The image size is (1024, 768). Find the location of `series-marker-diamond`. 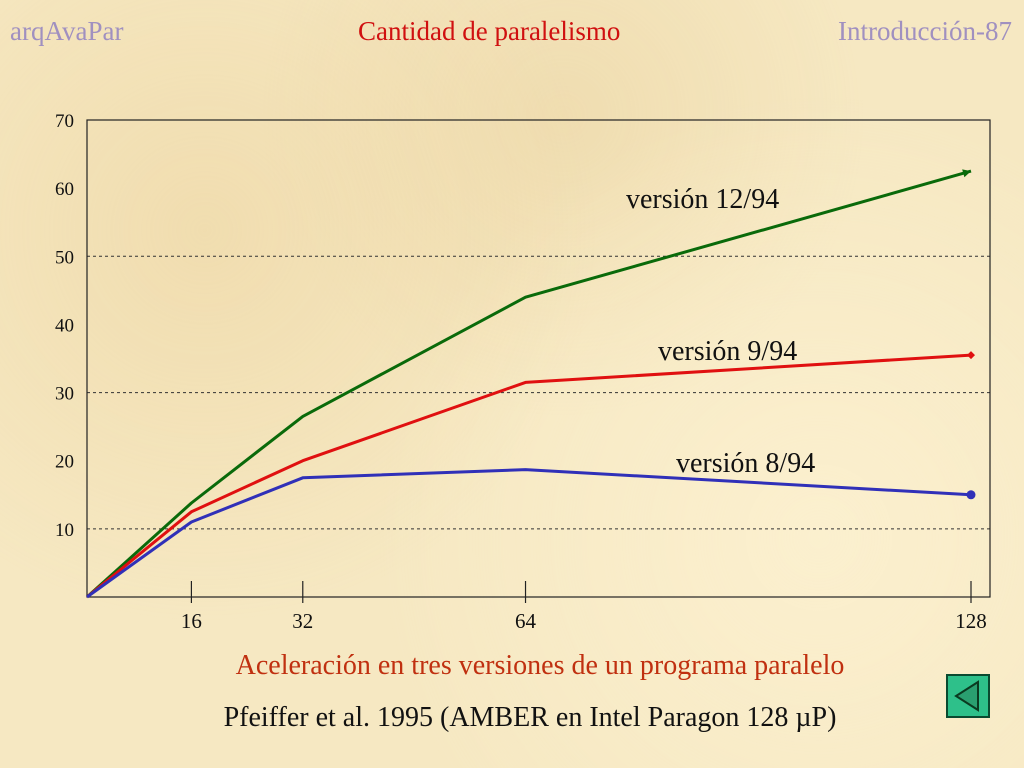

series-marker-diamond is located at coordinates (971, 355).